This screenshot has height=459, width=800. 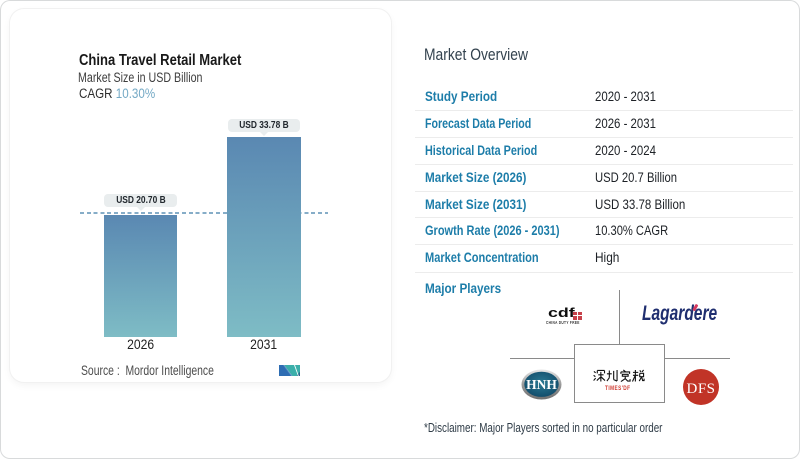 What do you see at coordinates (700, 389) in the screenshot?
I see `svg-text: DFS` at bounding box center [700, 389].